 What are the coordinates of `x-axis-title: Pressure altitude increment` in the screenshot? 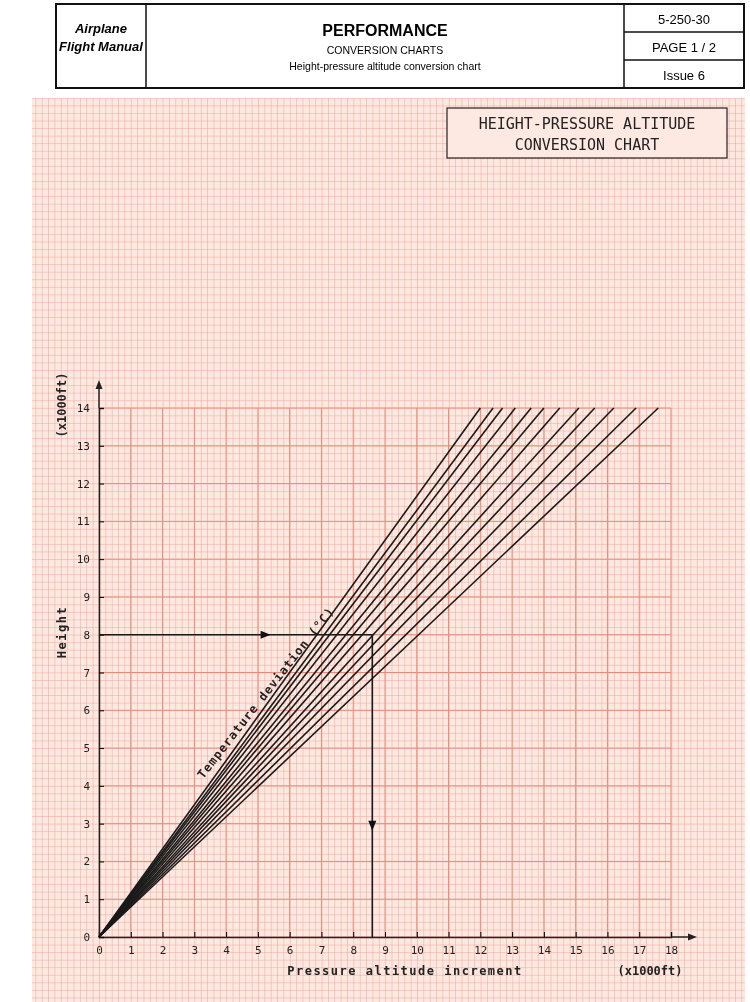 It's located at (405, 971).